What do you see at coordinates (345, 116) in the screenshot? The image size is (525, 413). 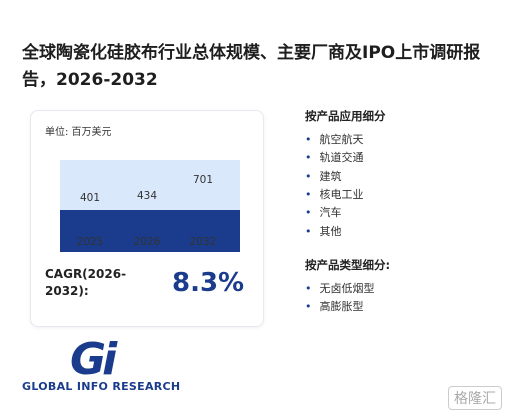 I see `segment-heading: 按产品应用细分` at bounding box center [345, 116].